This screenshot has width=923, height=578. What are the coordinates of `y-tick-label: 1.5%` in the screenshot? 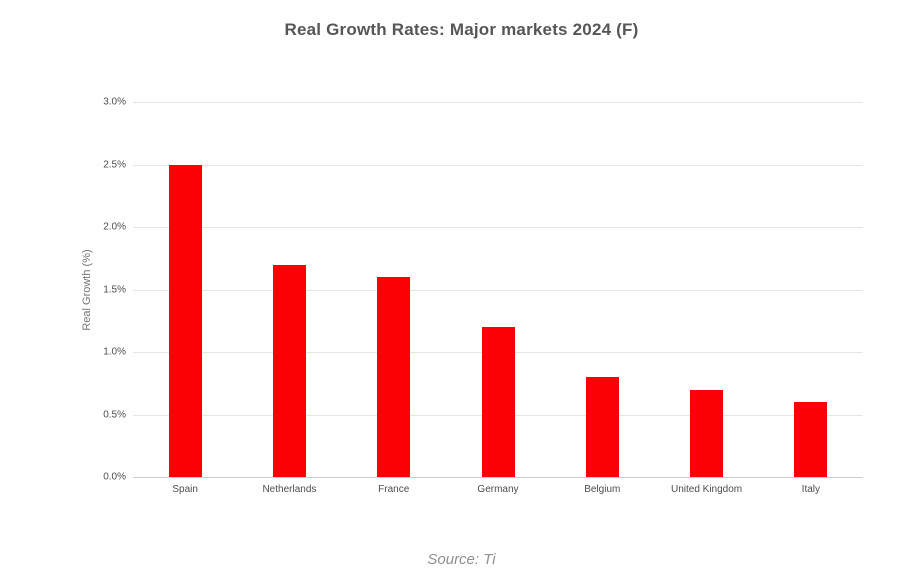 It's located at (114, 289).